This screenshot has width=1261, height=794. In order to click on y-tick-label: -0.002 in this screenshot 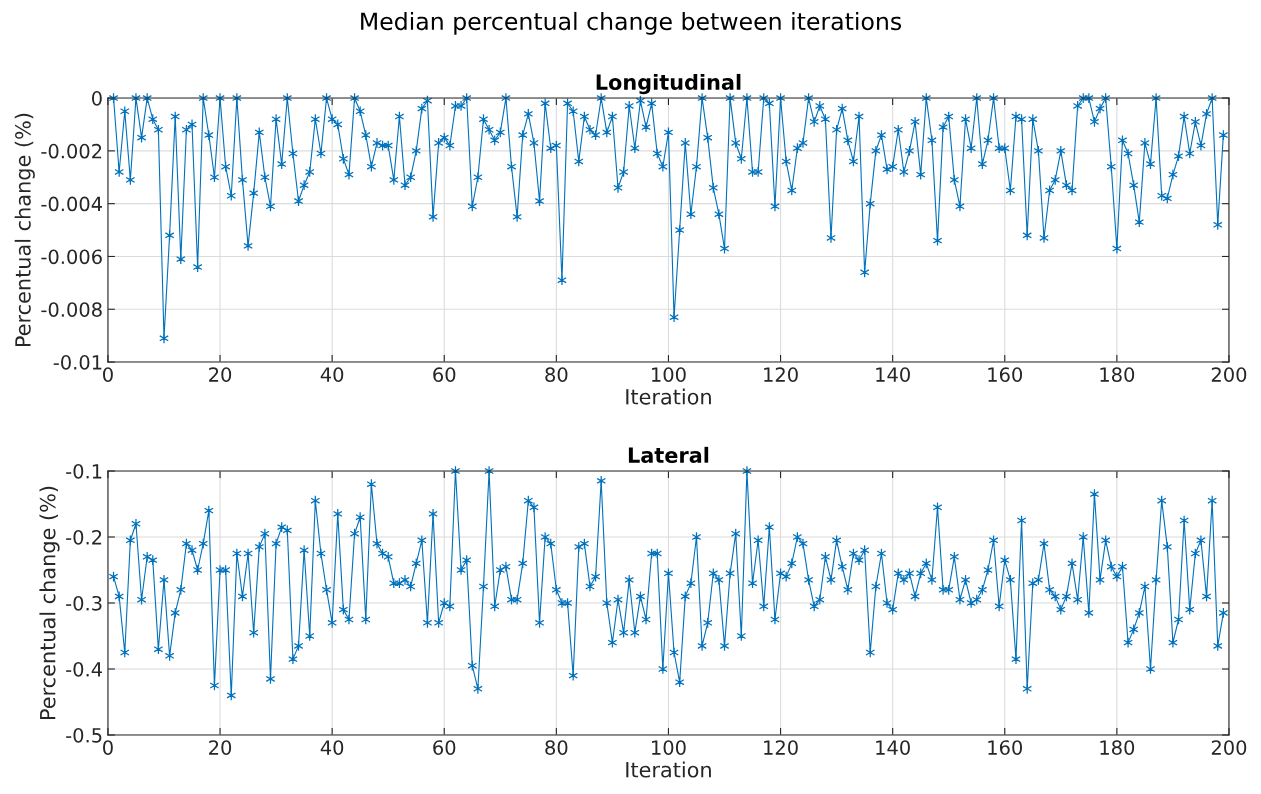, I will do `click(71, 151)`.